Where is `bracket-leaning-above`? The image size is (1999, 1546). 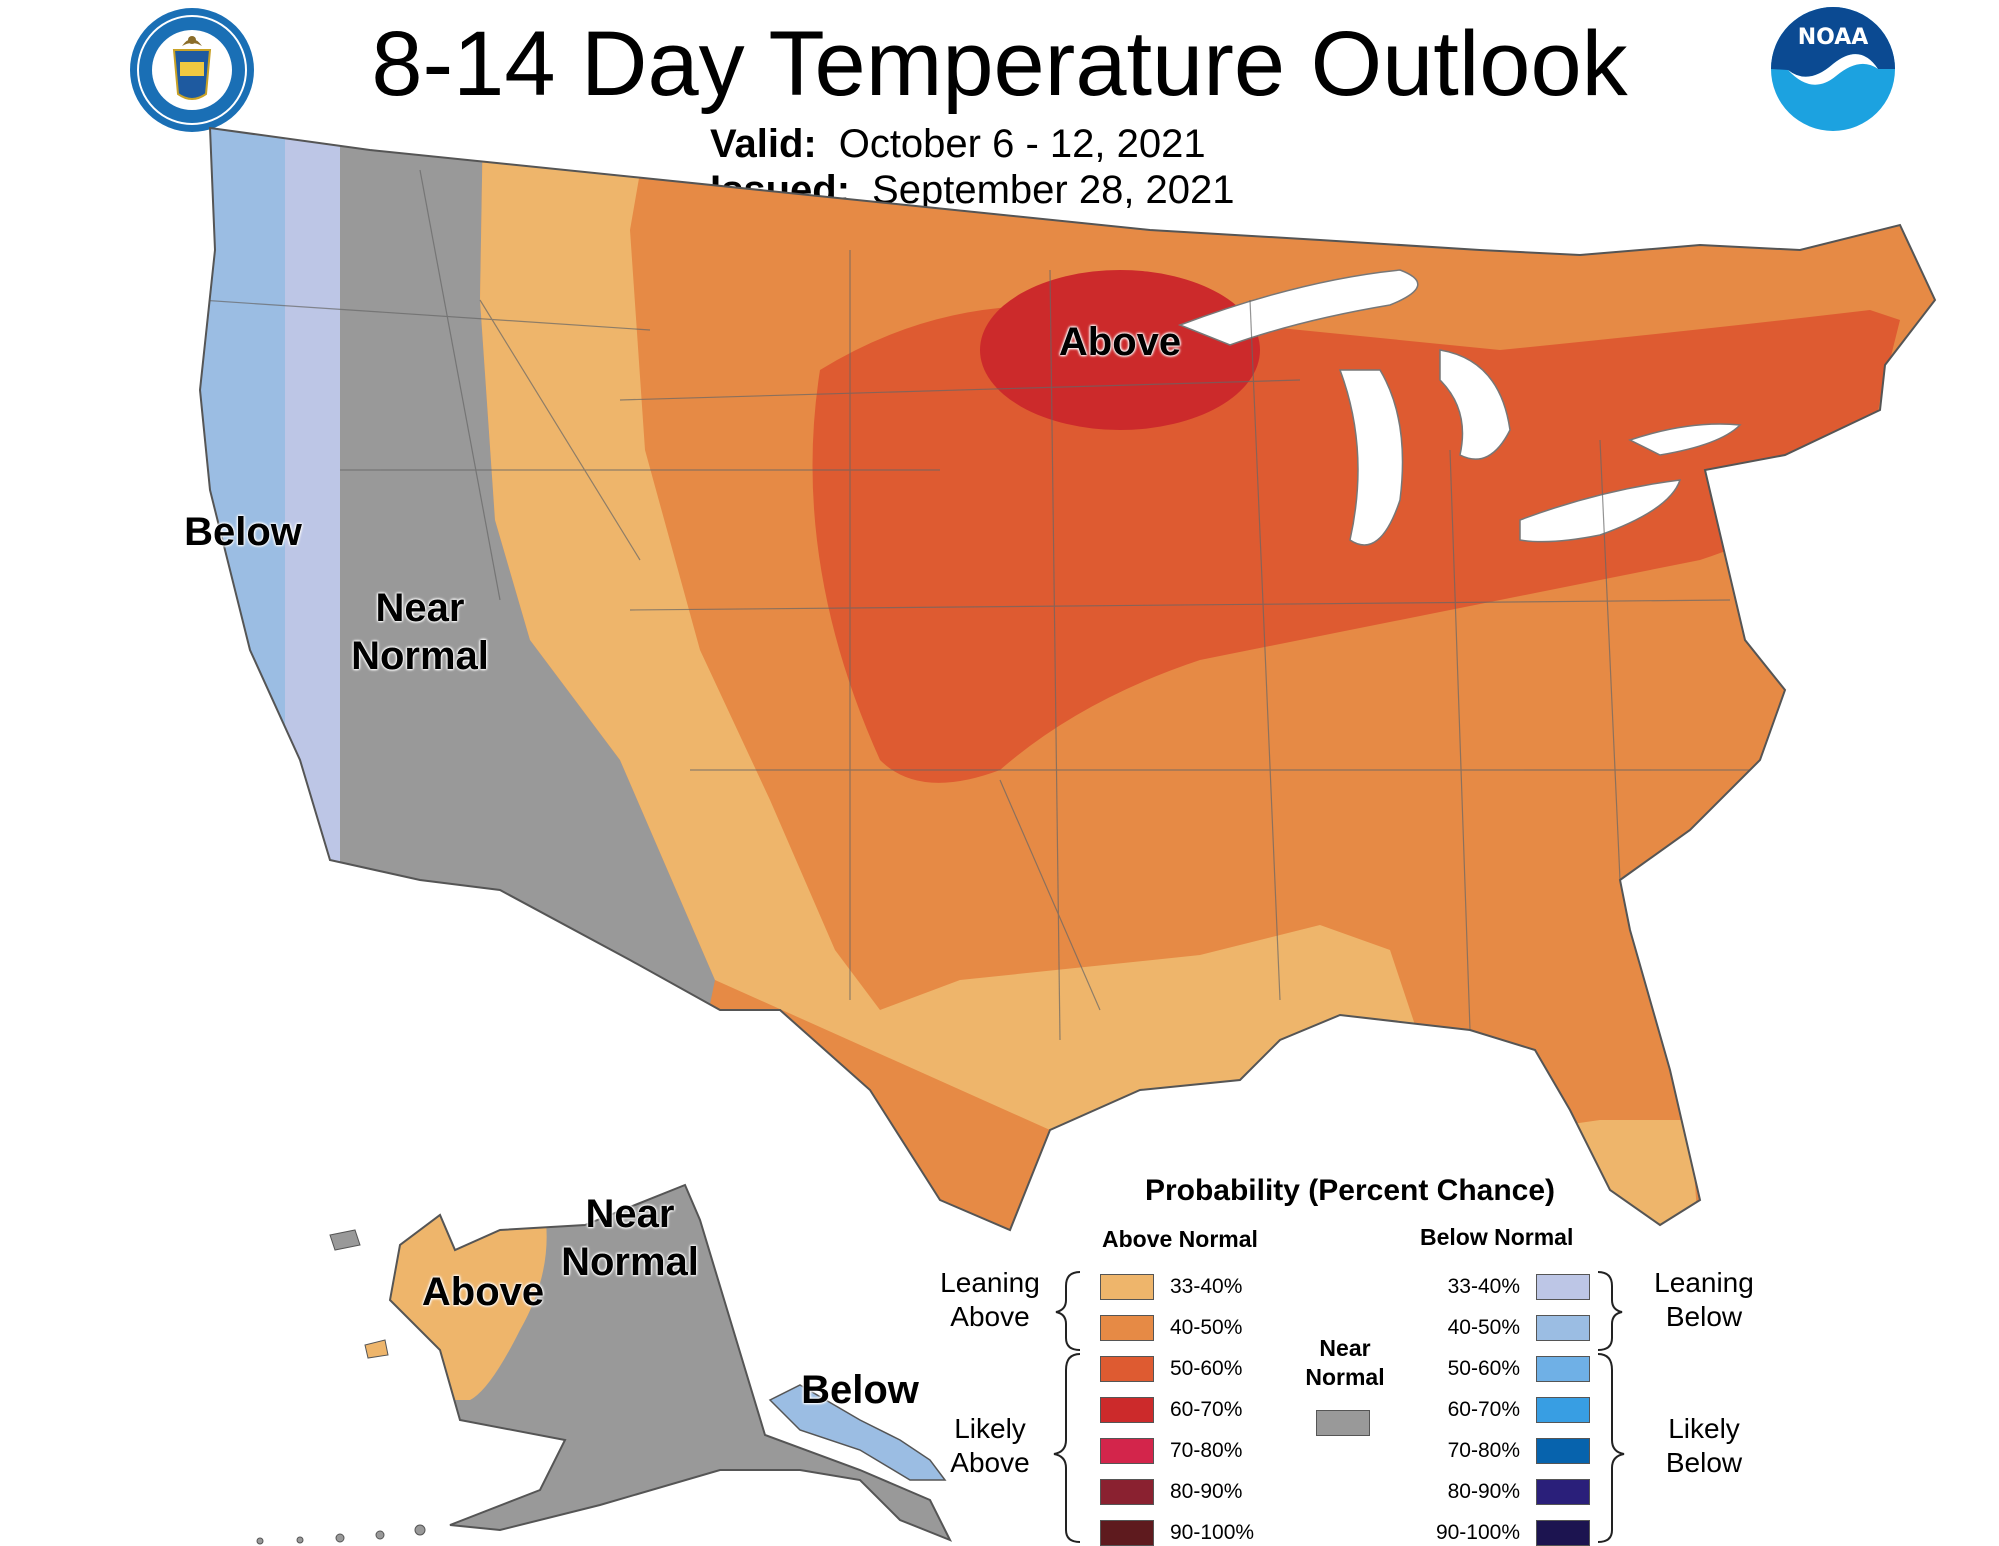 bracket-leaning-above is located at coordinates (1068, 1311).